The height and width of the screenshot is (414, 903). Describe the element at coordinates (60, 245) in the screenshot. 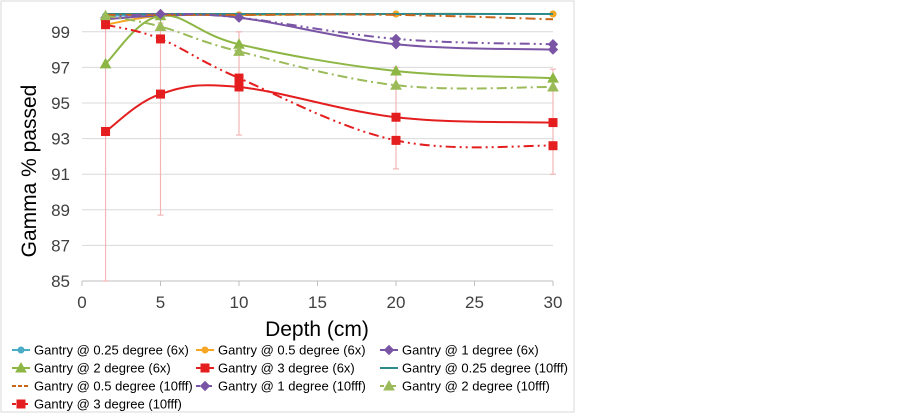

I see `y-tick-label: 87` at that location.